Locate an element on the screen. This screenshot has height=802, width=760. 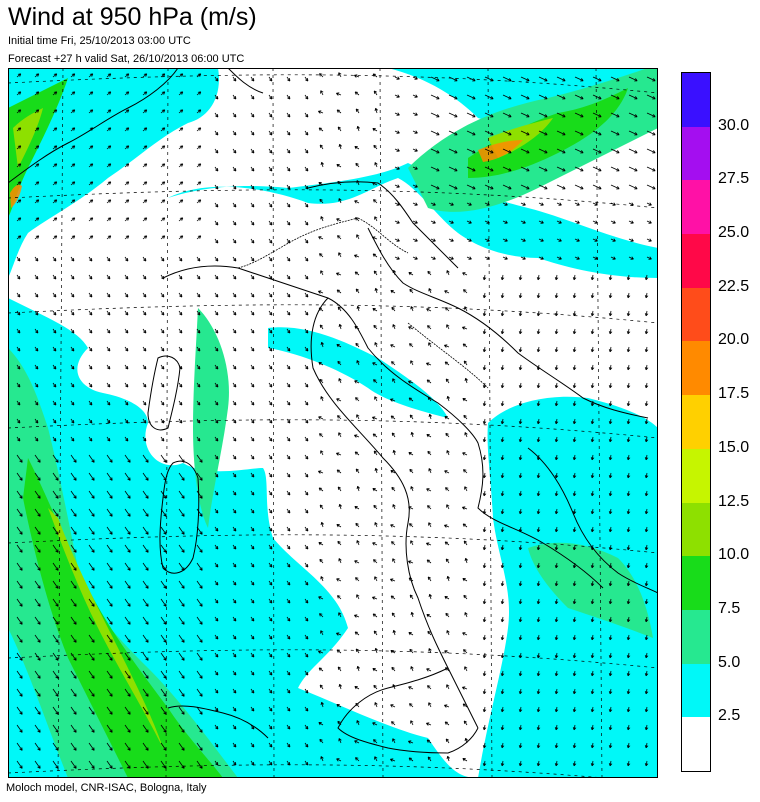
legend-label: 22.5 is located at coordinates (734, 286).